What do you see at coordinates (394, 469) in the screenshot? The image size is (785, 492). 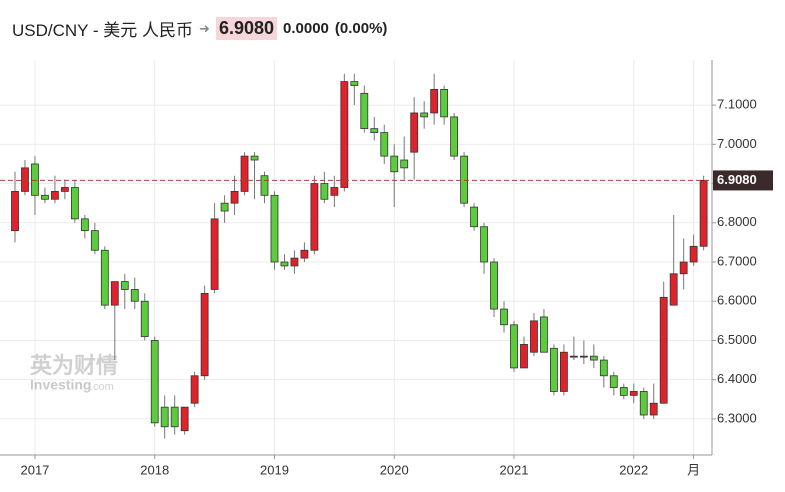 I see `x-tick-label: 2020` at bounding box center [394, 469].